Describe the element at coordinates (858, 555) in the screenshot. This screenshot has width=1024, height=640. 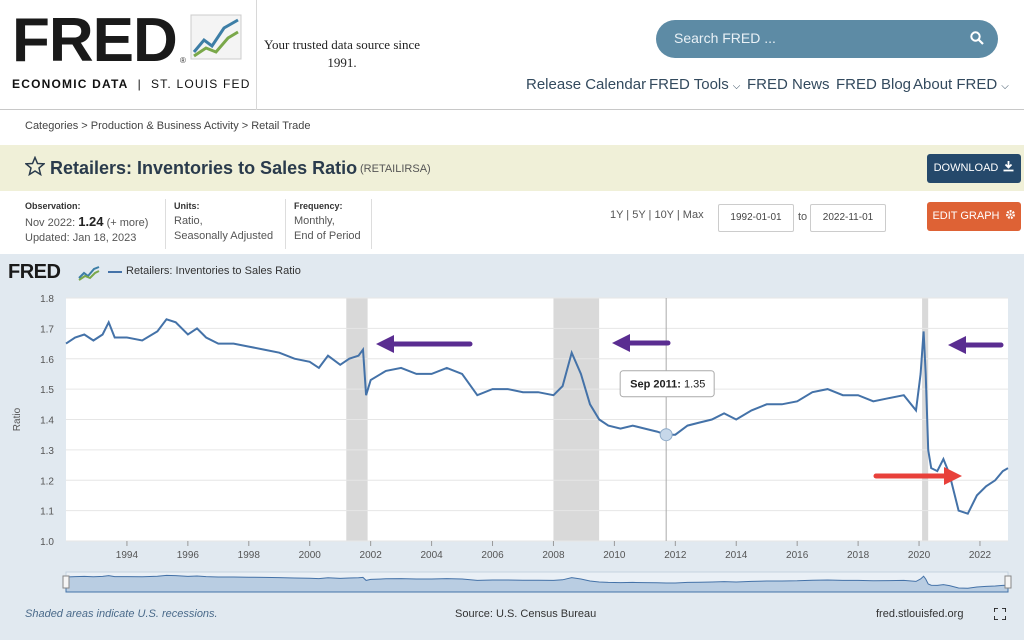
I see `x-tick-label: 2018` at that location.